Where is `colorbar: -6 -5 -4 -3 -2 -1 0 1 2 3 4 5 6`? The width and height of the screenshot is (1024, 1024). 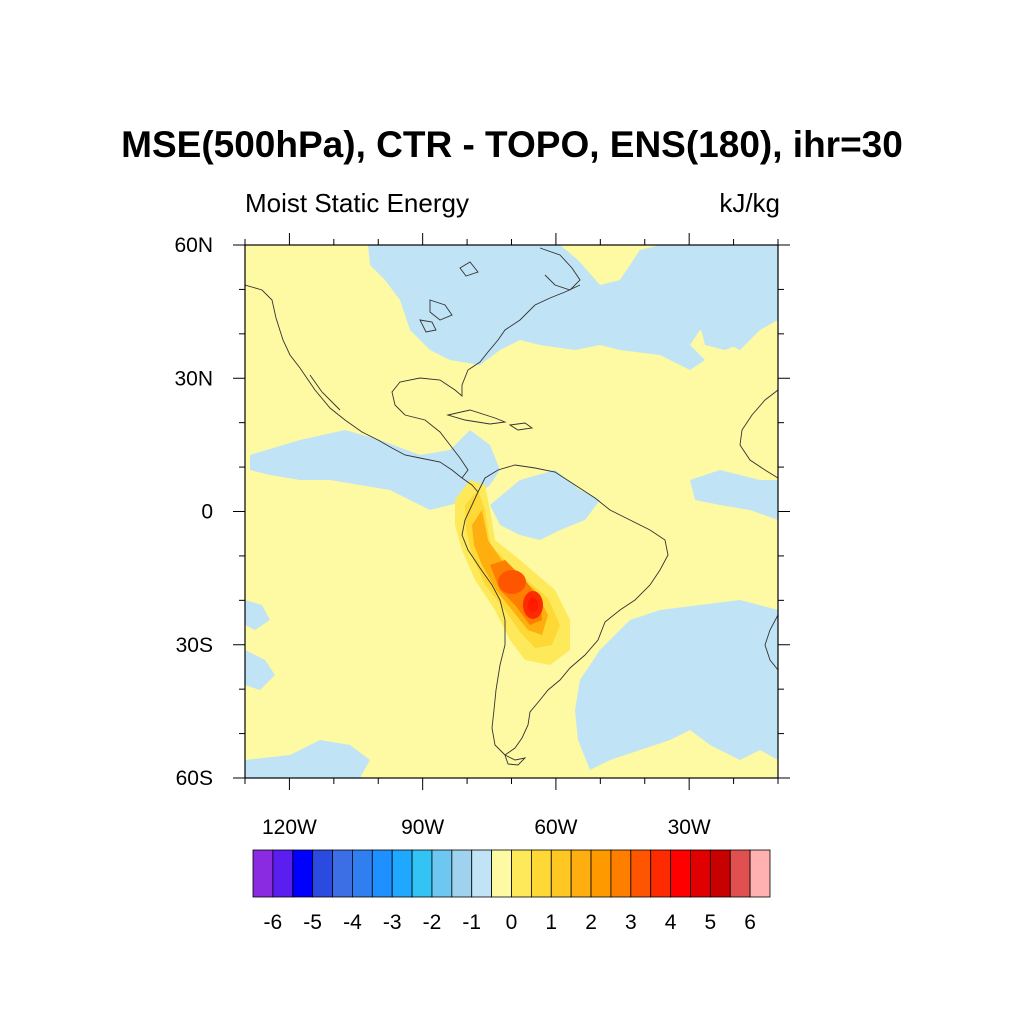 colorbar: -6 -5 -4 -3 -2 -1 0 1 2 3 4 5 6 is located at coordinates (511, 891).